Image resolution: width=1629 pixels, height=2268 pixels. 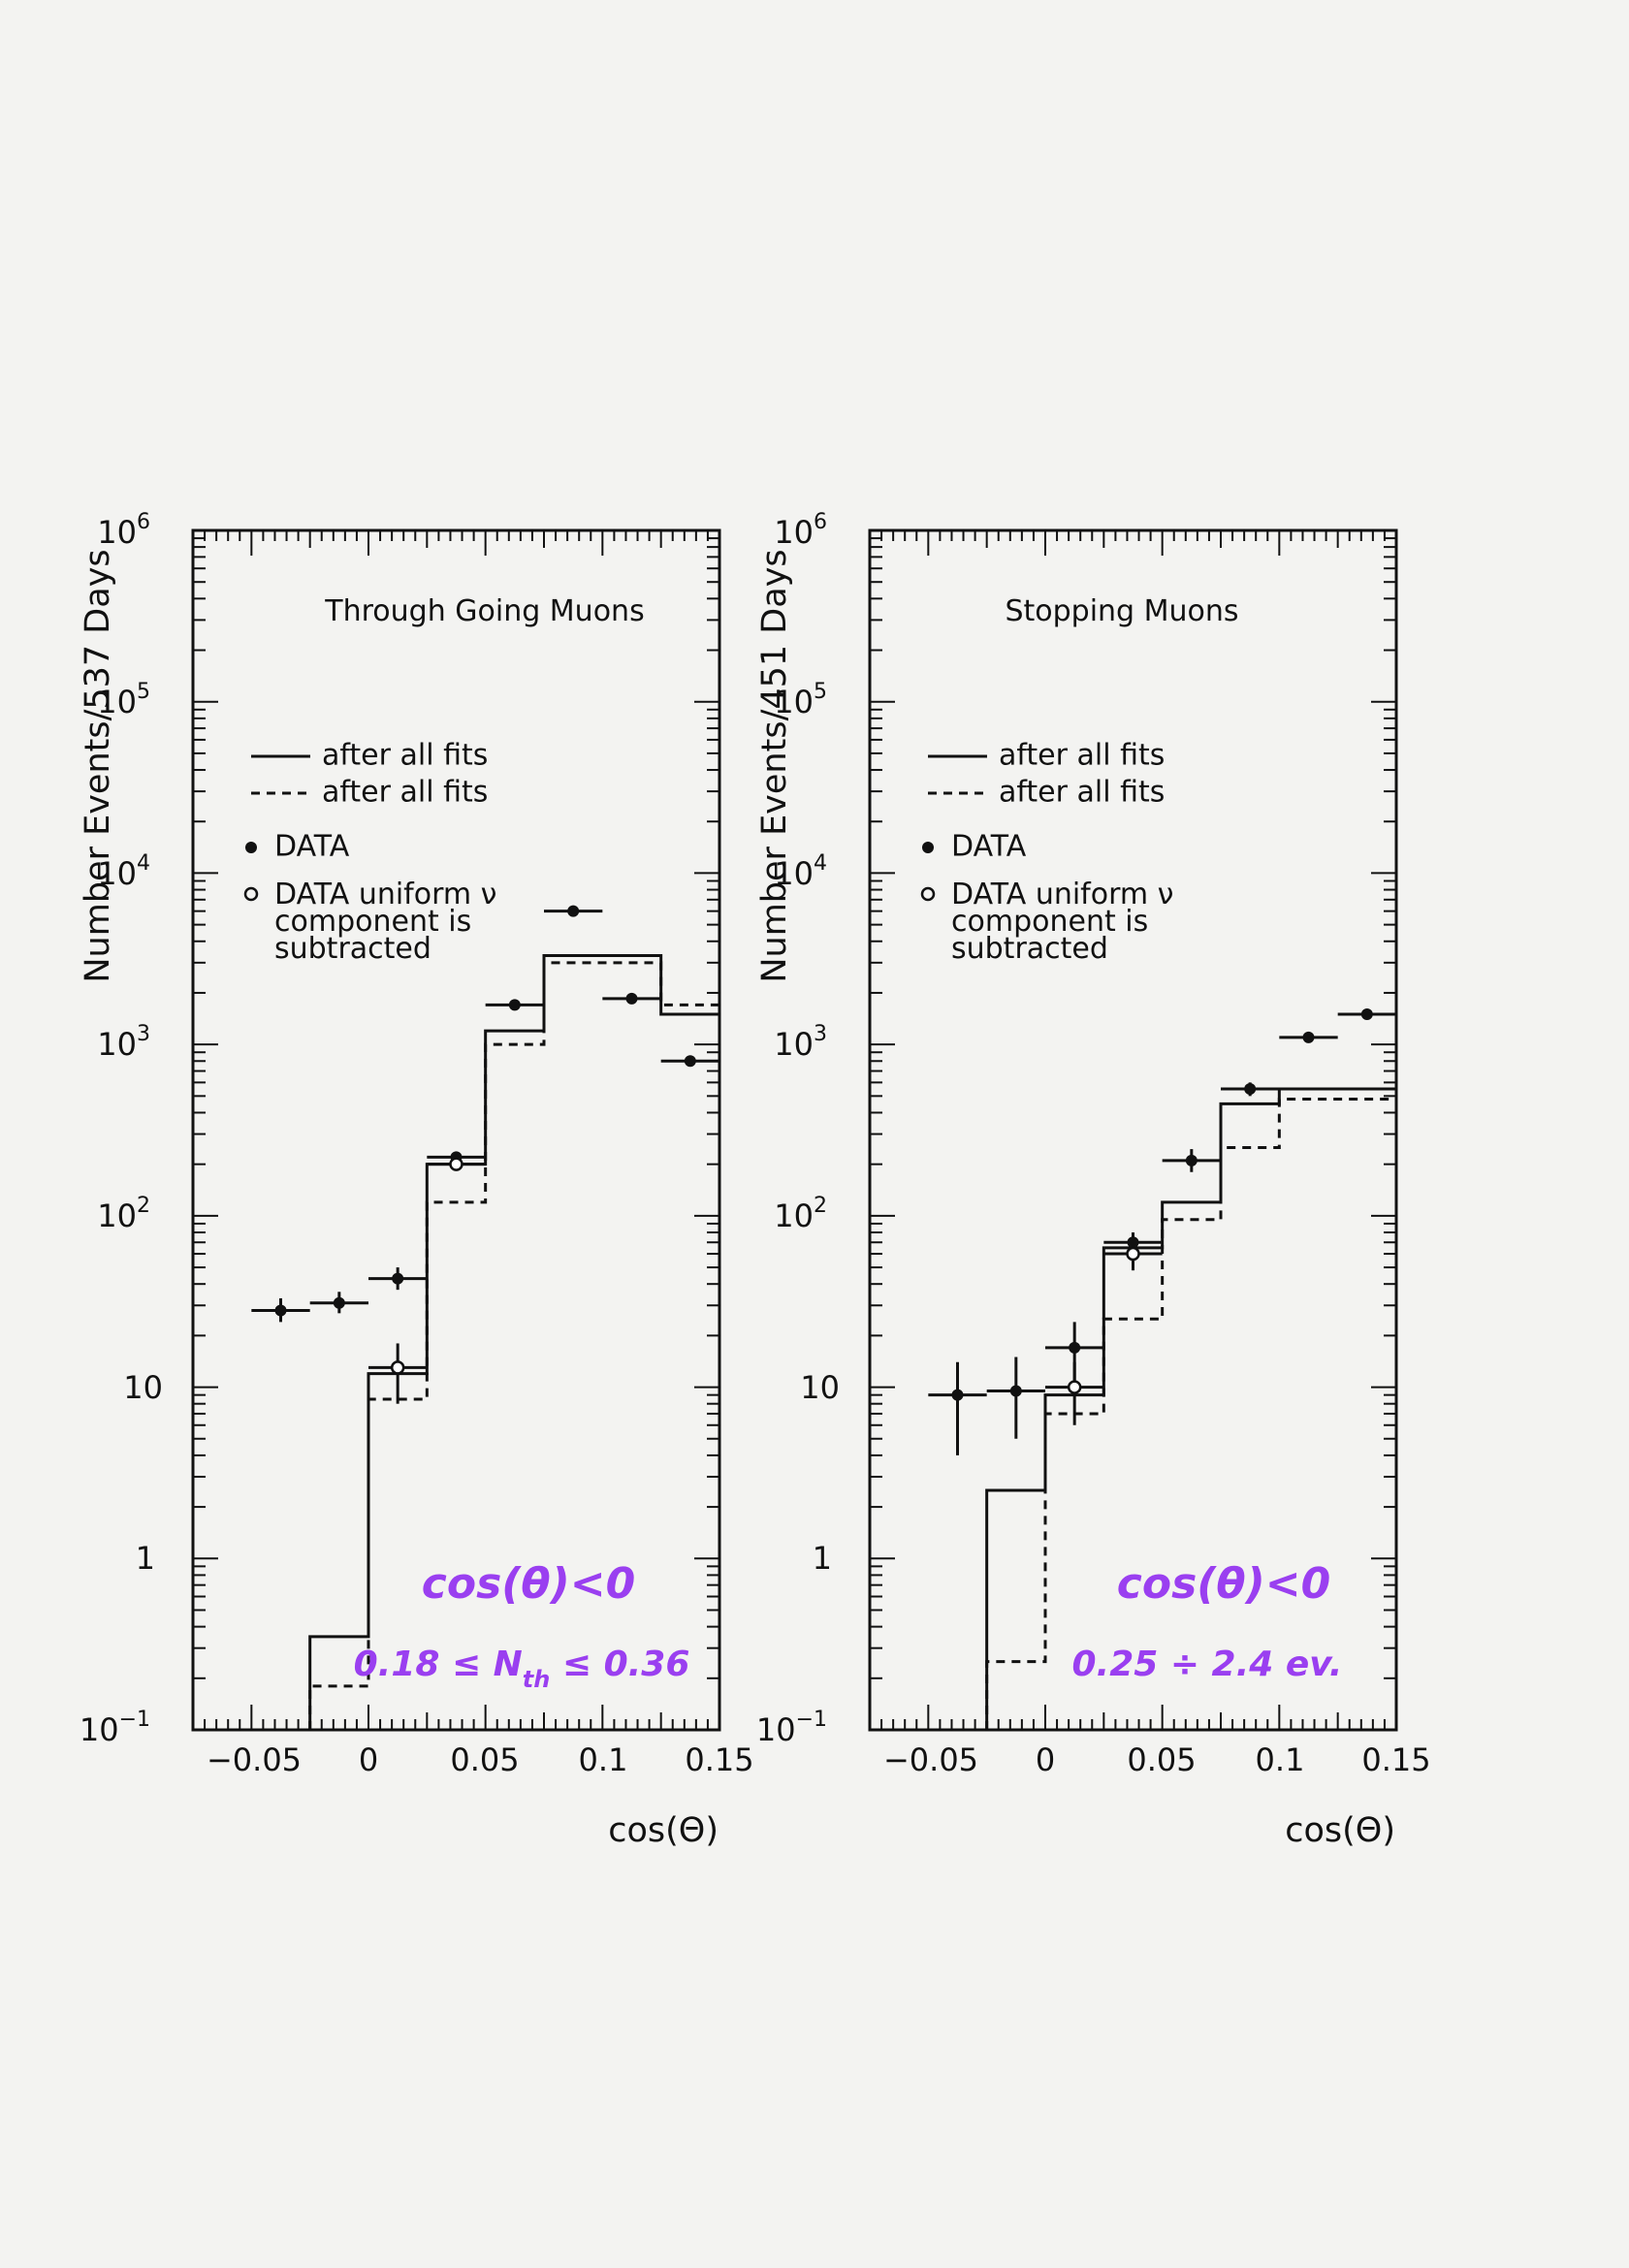 I want to click on handwritten-range: 0.18 ≤ Nth ≤ 0.36, so click(x=522, y=1669).